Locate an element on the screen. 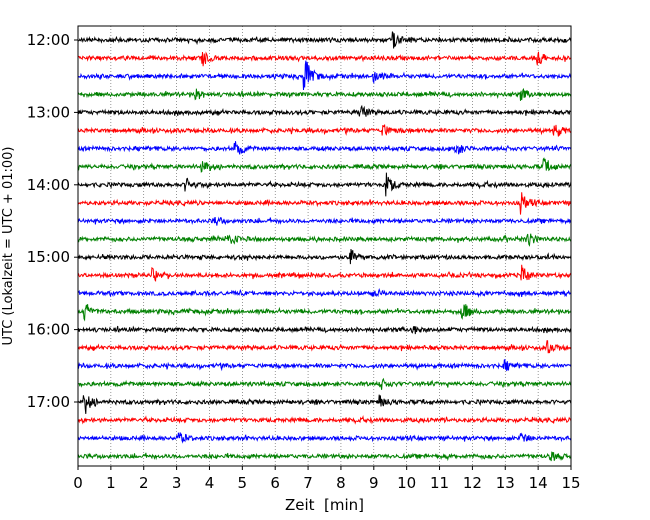 The image size is (650, 520). x-tick-label: 14 is located at coordinates (538, 483).